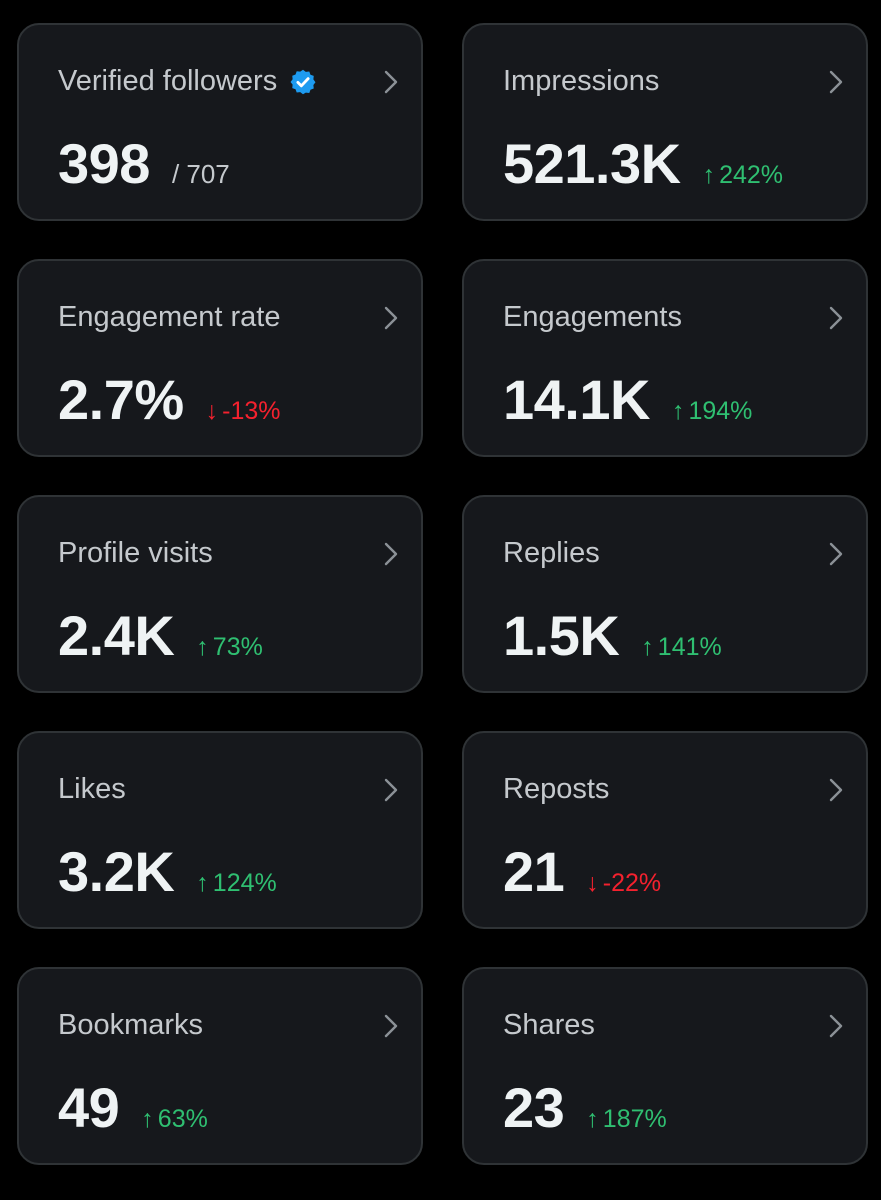 This screenshot has height=1200, width=881. What do you see at coordinates (133, 1107) in the screenshot?
I see `value-row: 49 ↑ 63%` at bounding box center [133, 1107].